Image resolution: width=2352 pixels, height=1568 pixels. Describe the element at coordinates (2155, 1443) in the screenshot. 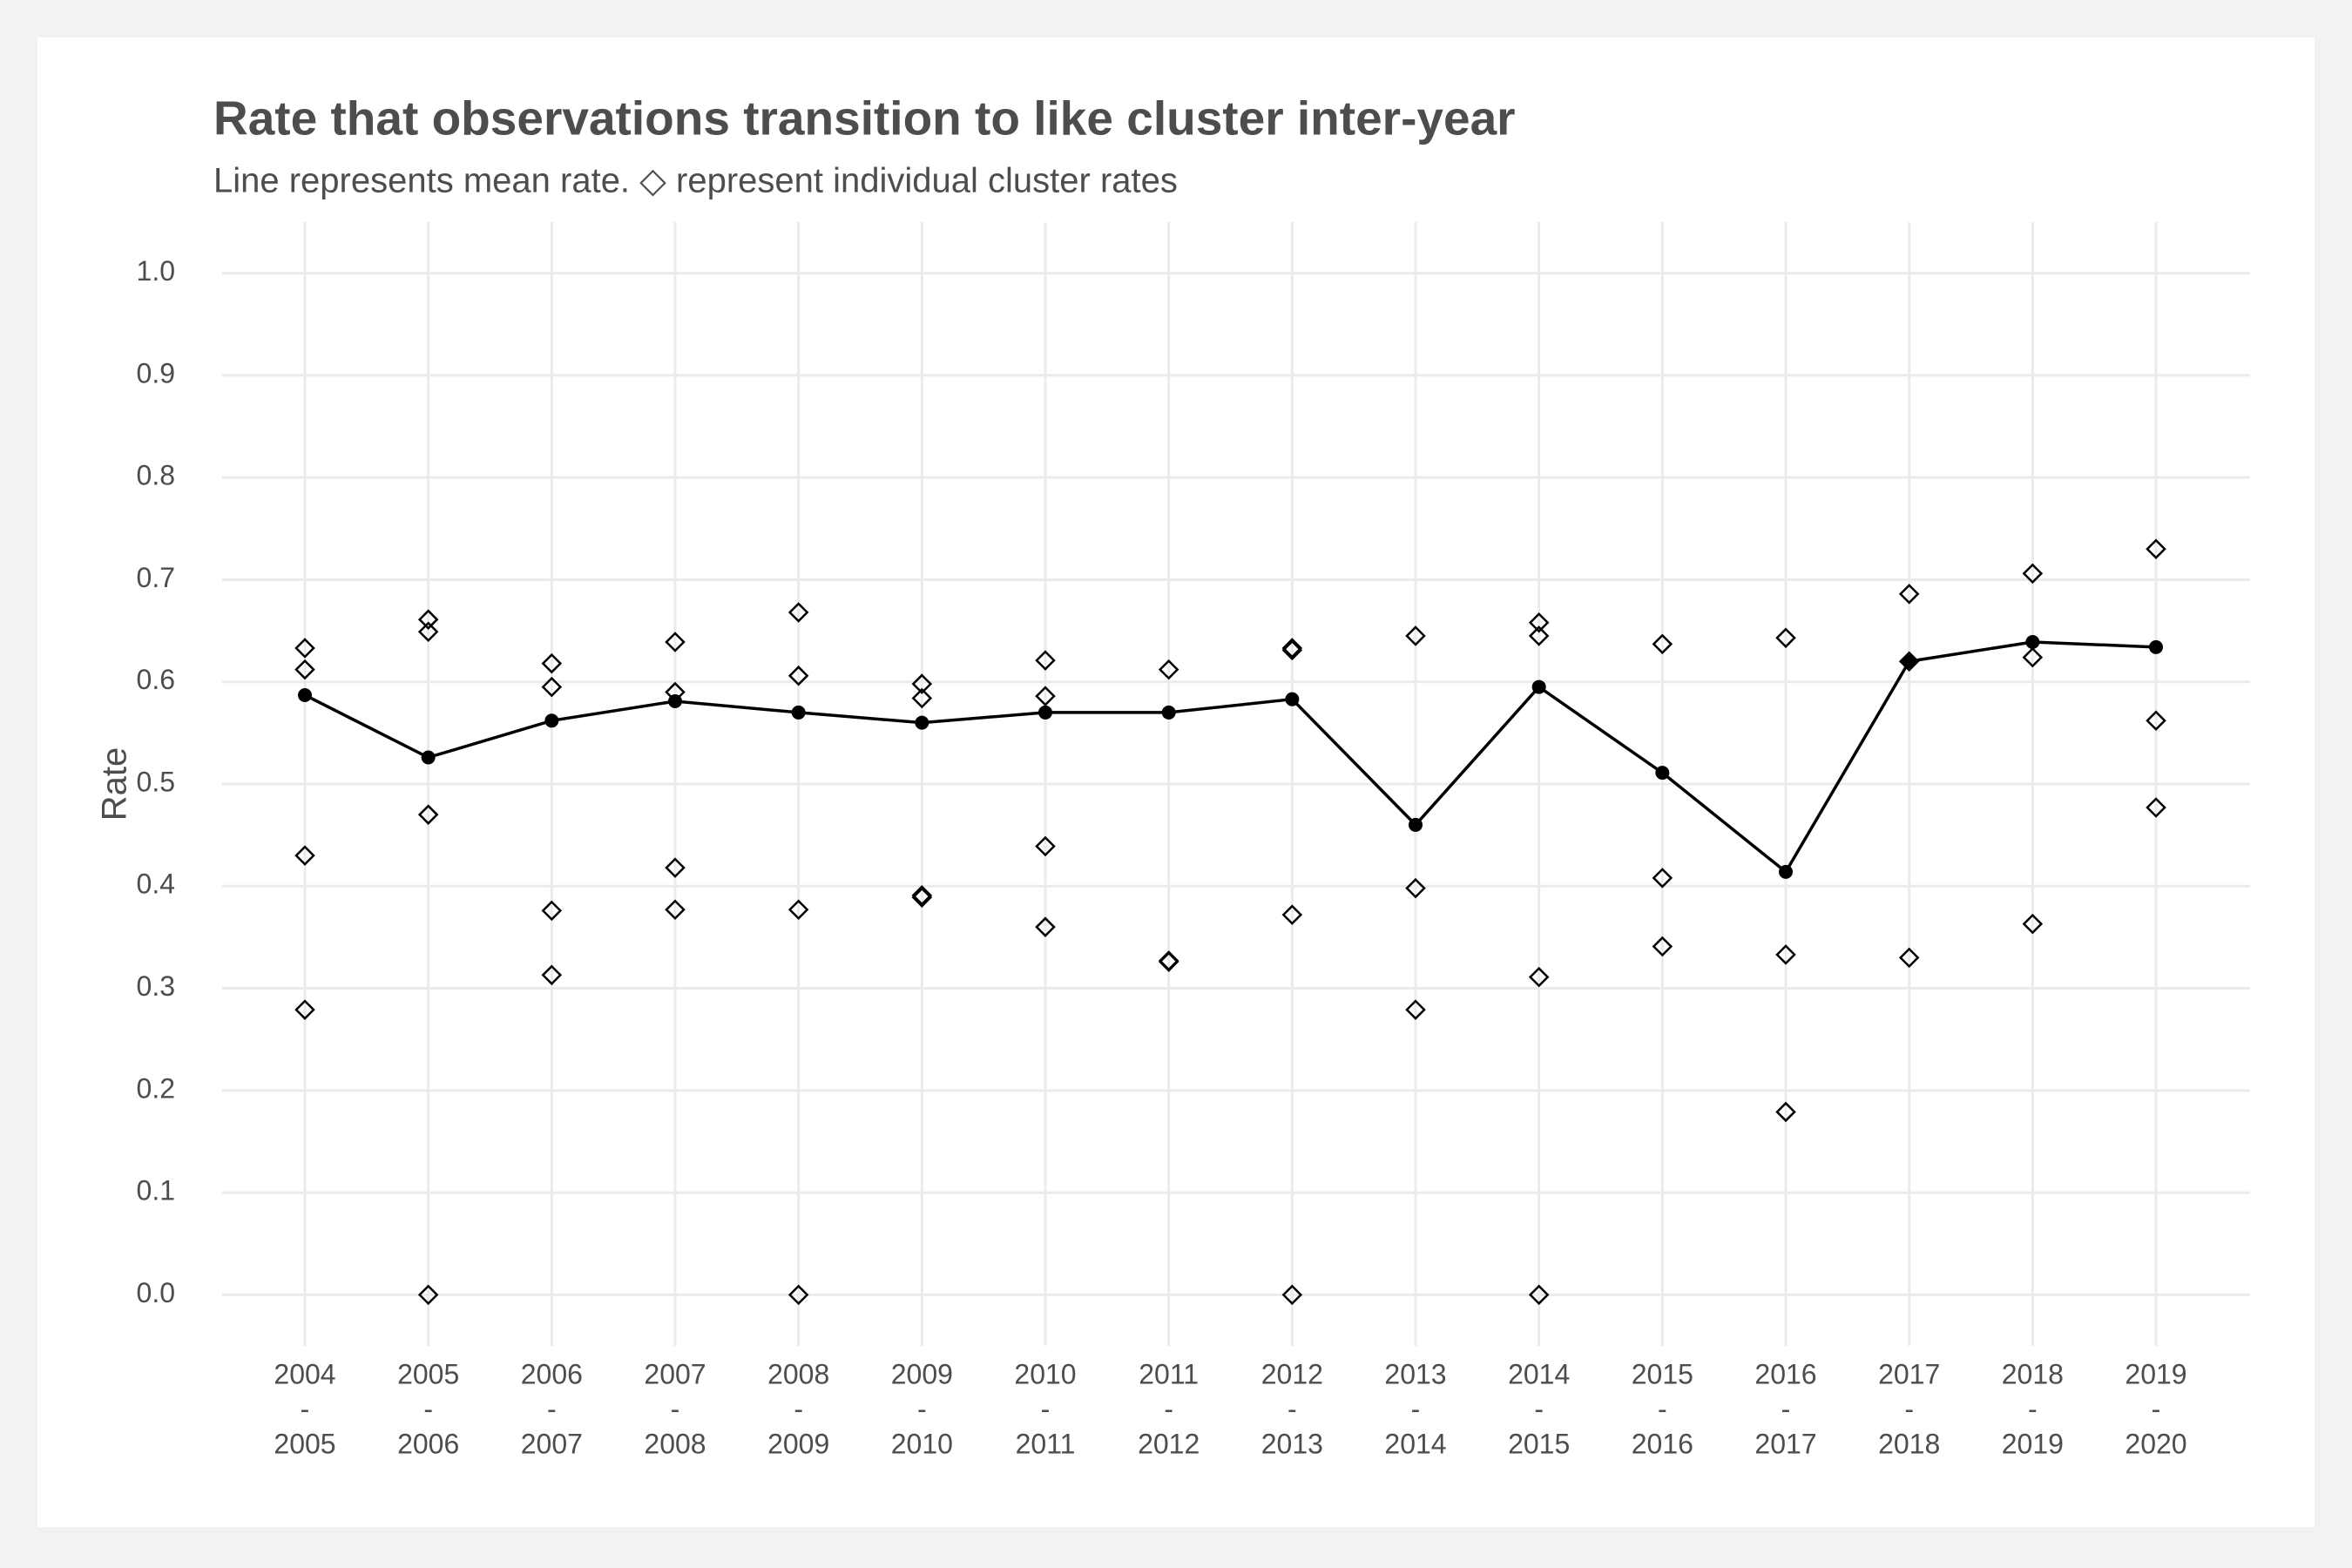

I see `x-tick-label: 2020` at that location.